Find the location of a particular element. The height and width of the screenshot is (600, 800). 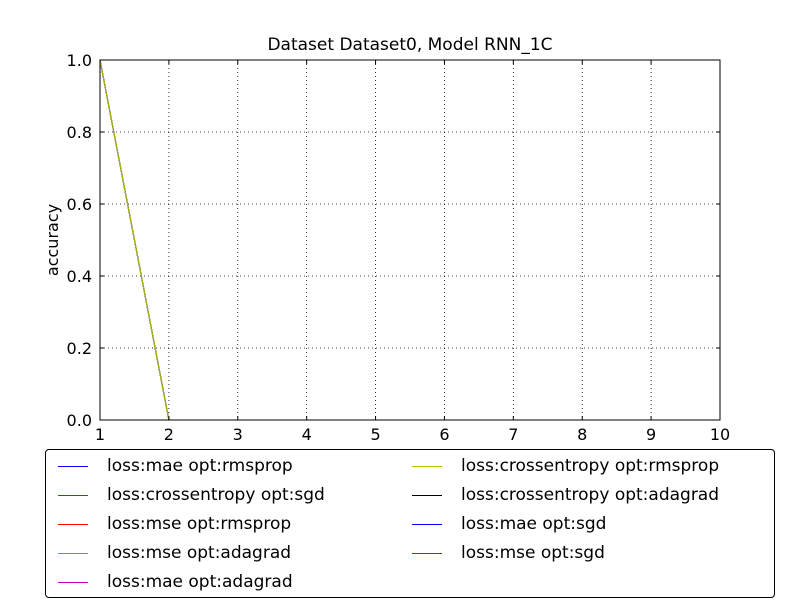

x-tick-label: 8 is located at coordinates (582, 434).